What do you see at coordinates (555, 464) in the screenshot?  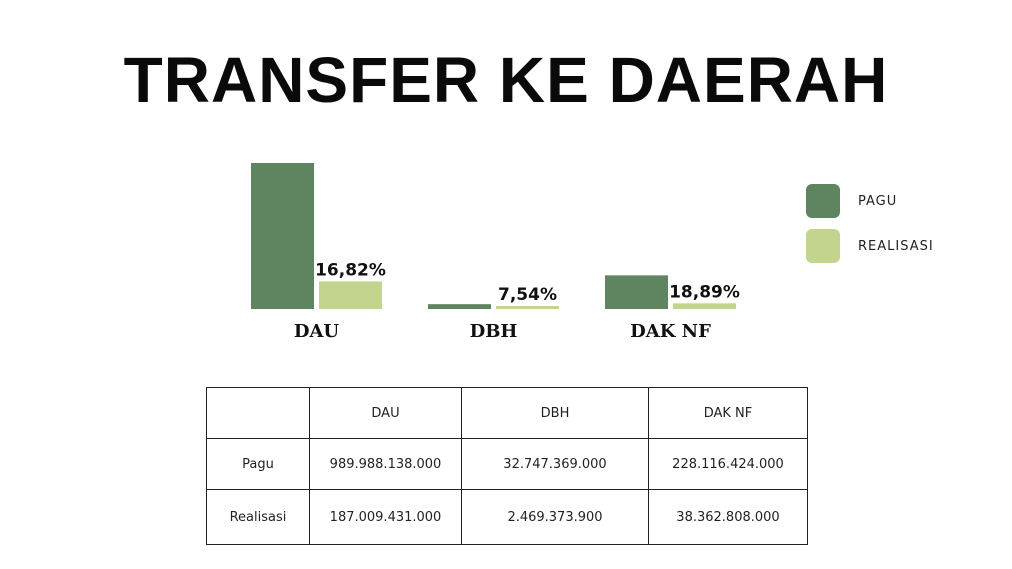 I see `table-cell: 32.747.369.000` at bounding box center [555, 464].